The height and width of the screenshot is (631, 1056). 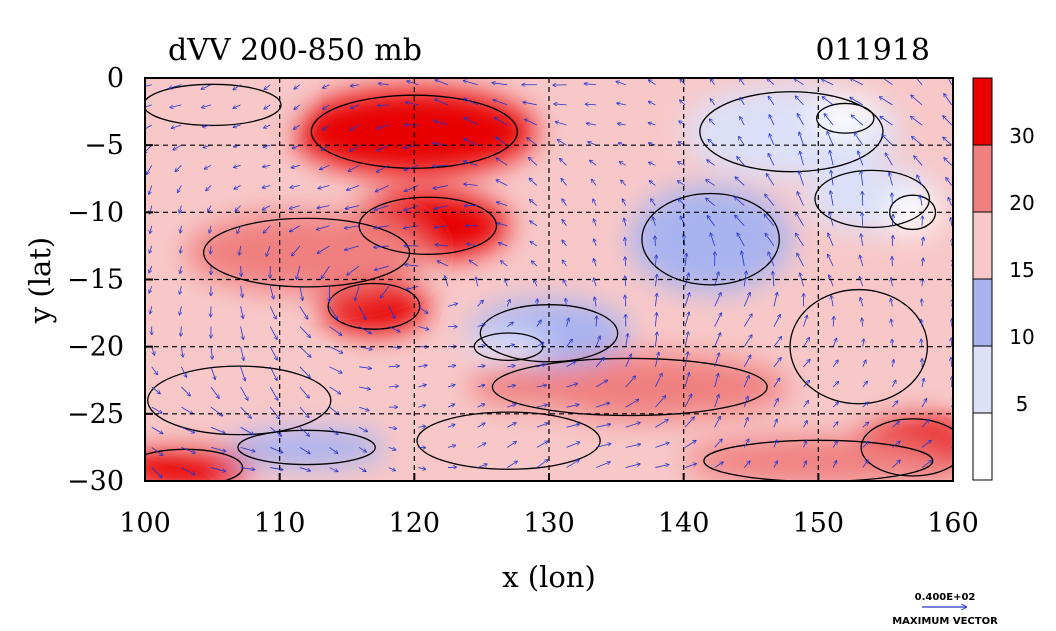 I want to click on legend-label: 15, so click(x=1021, y=270).